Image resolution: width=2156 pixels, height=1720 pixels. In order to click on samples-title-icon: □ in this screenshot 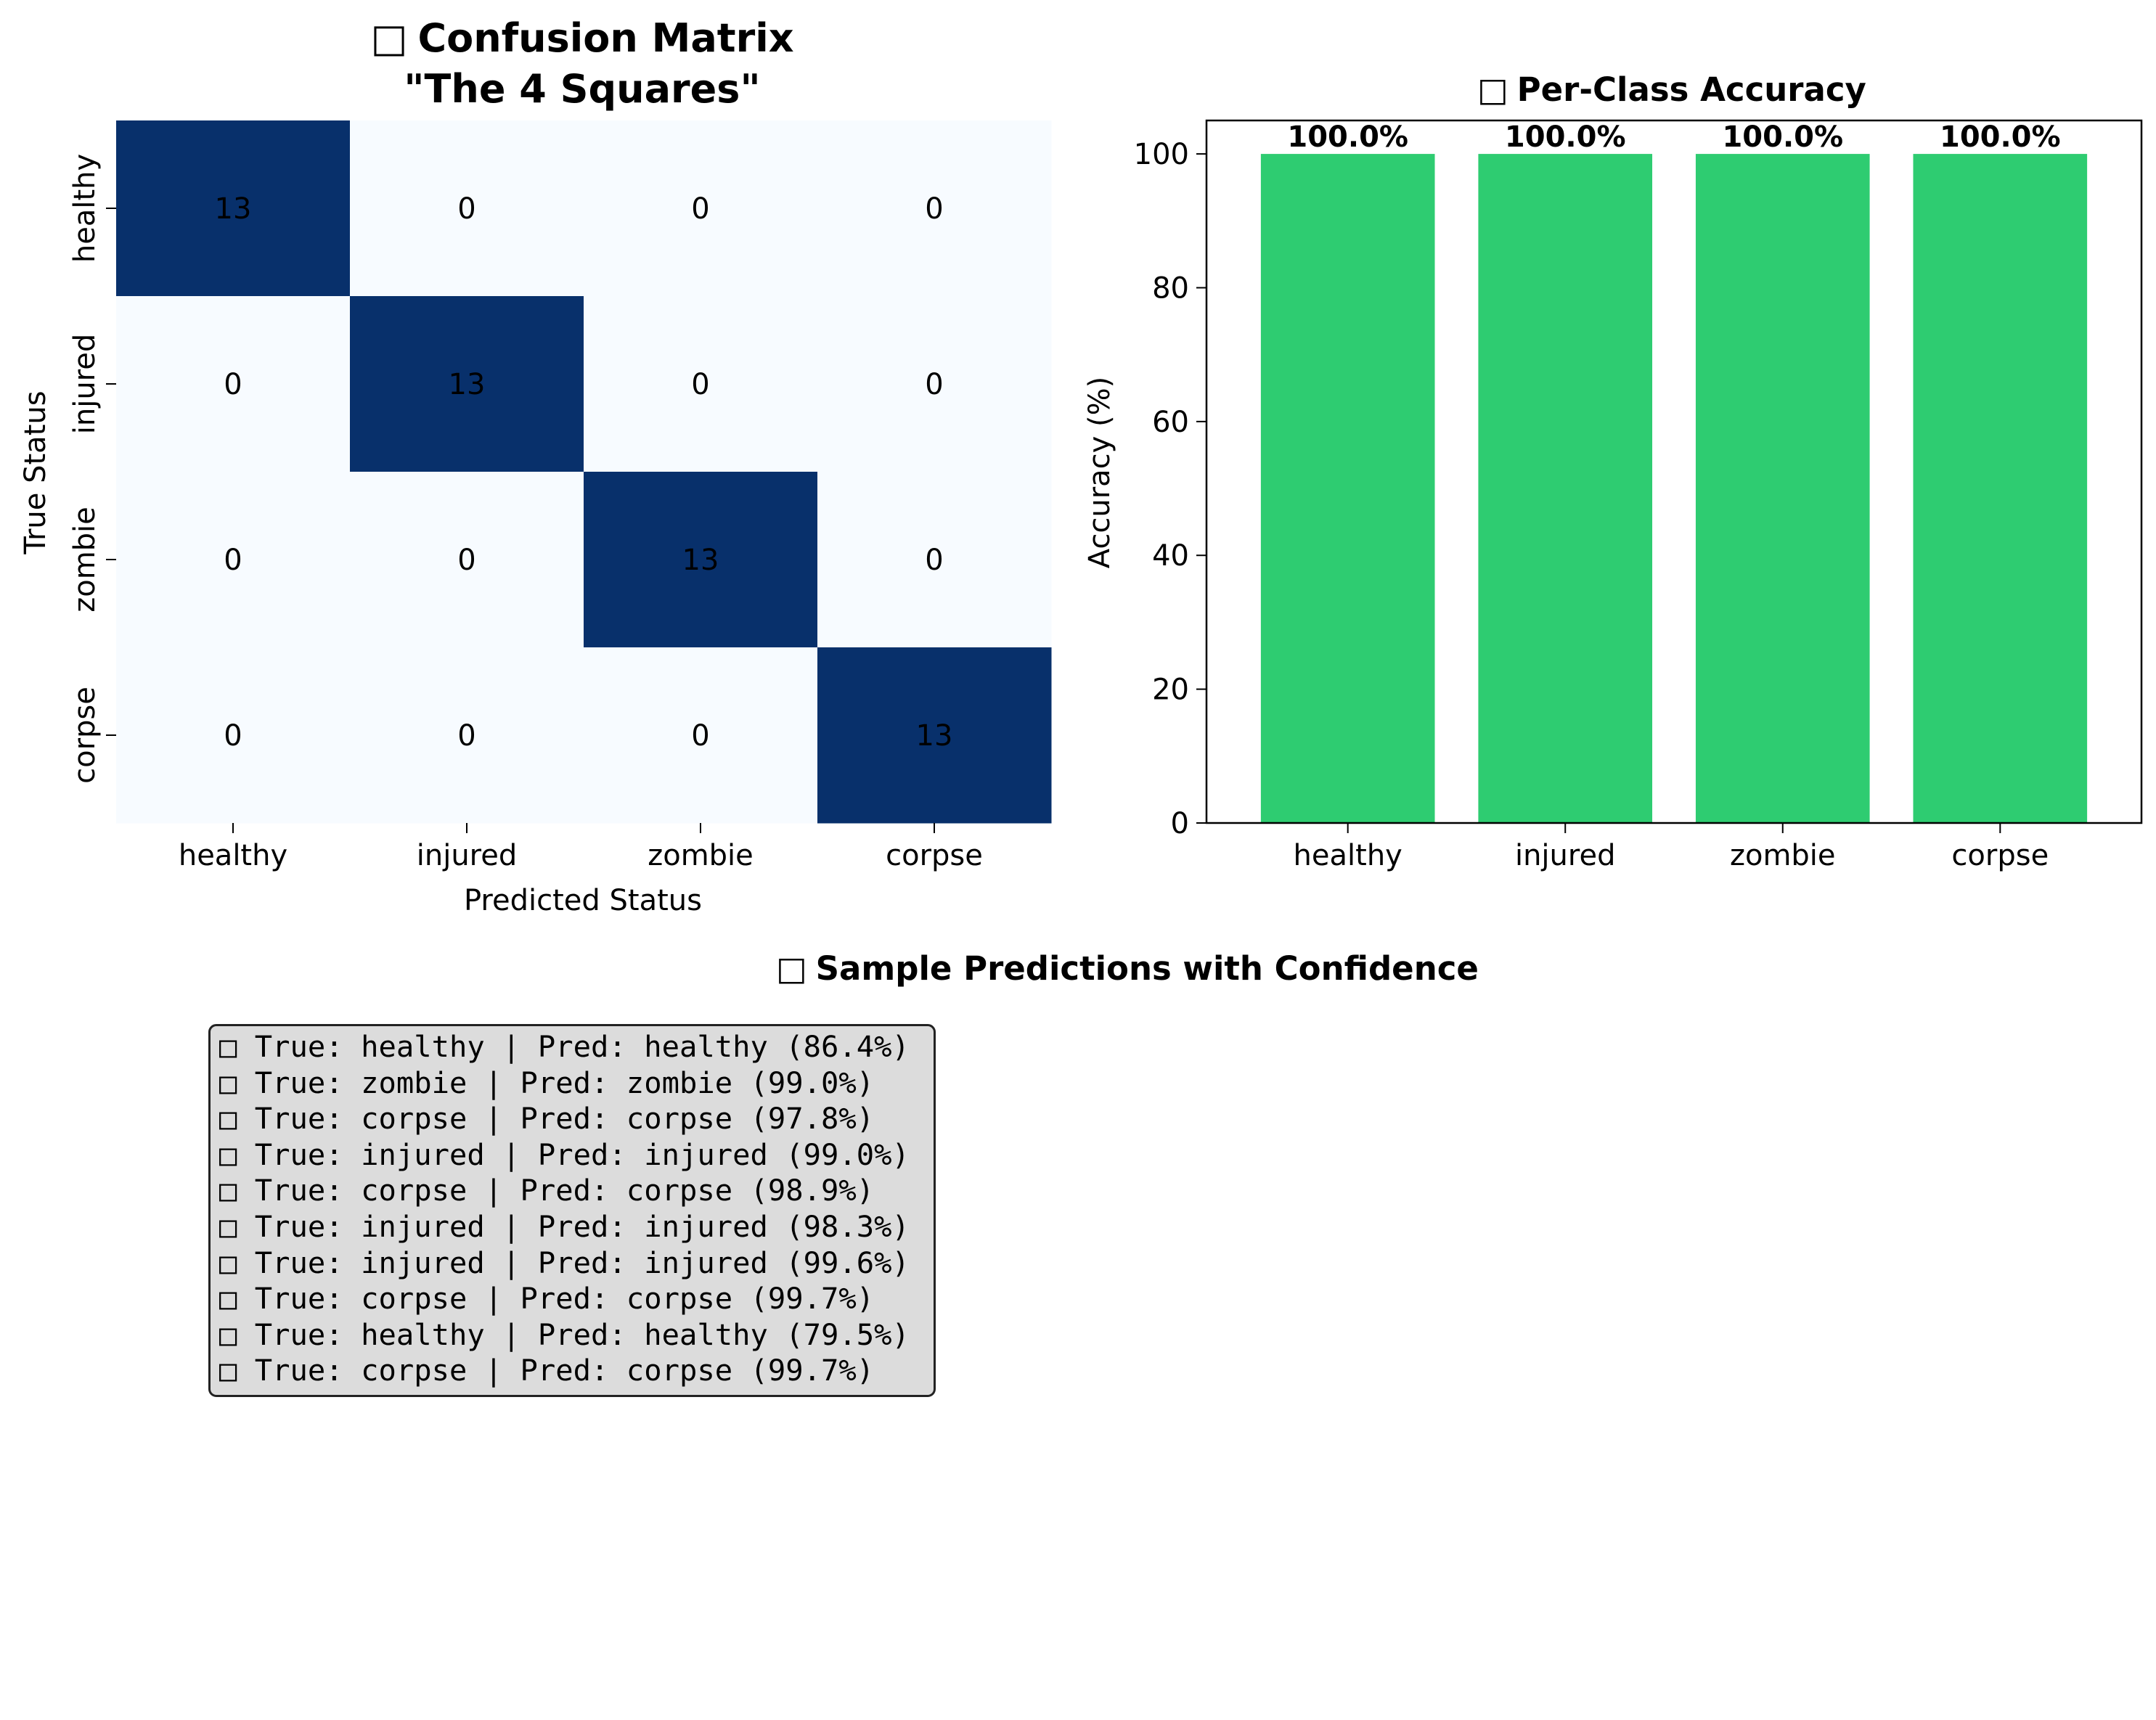, I will do `click(791, 969)`.